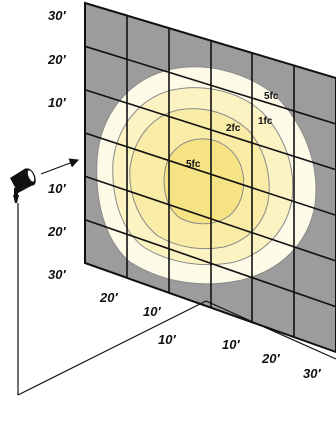 This screenshot has height=428, width=336. What do you see at coordinates (270, 358) in the screenshot?
I see `floor-label-right-20: 20′` at bounding box center [270, 358].